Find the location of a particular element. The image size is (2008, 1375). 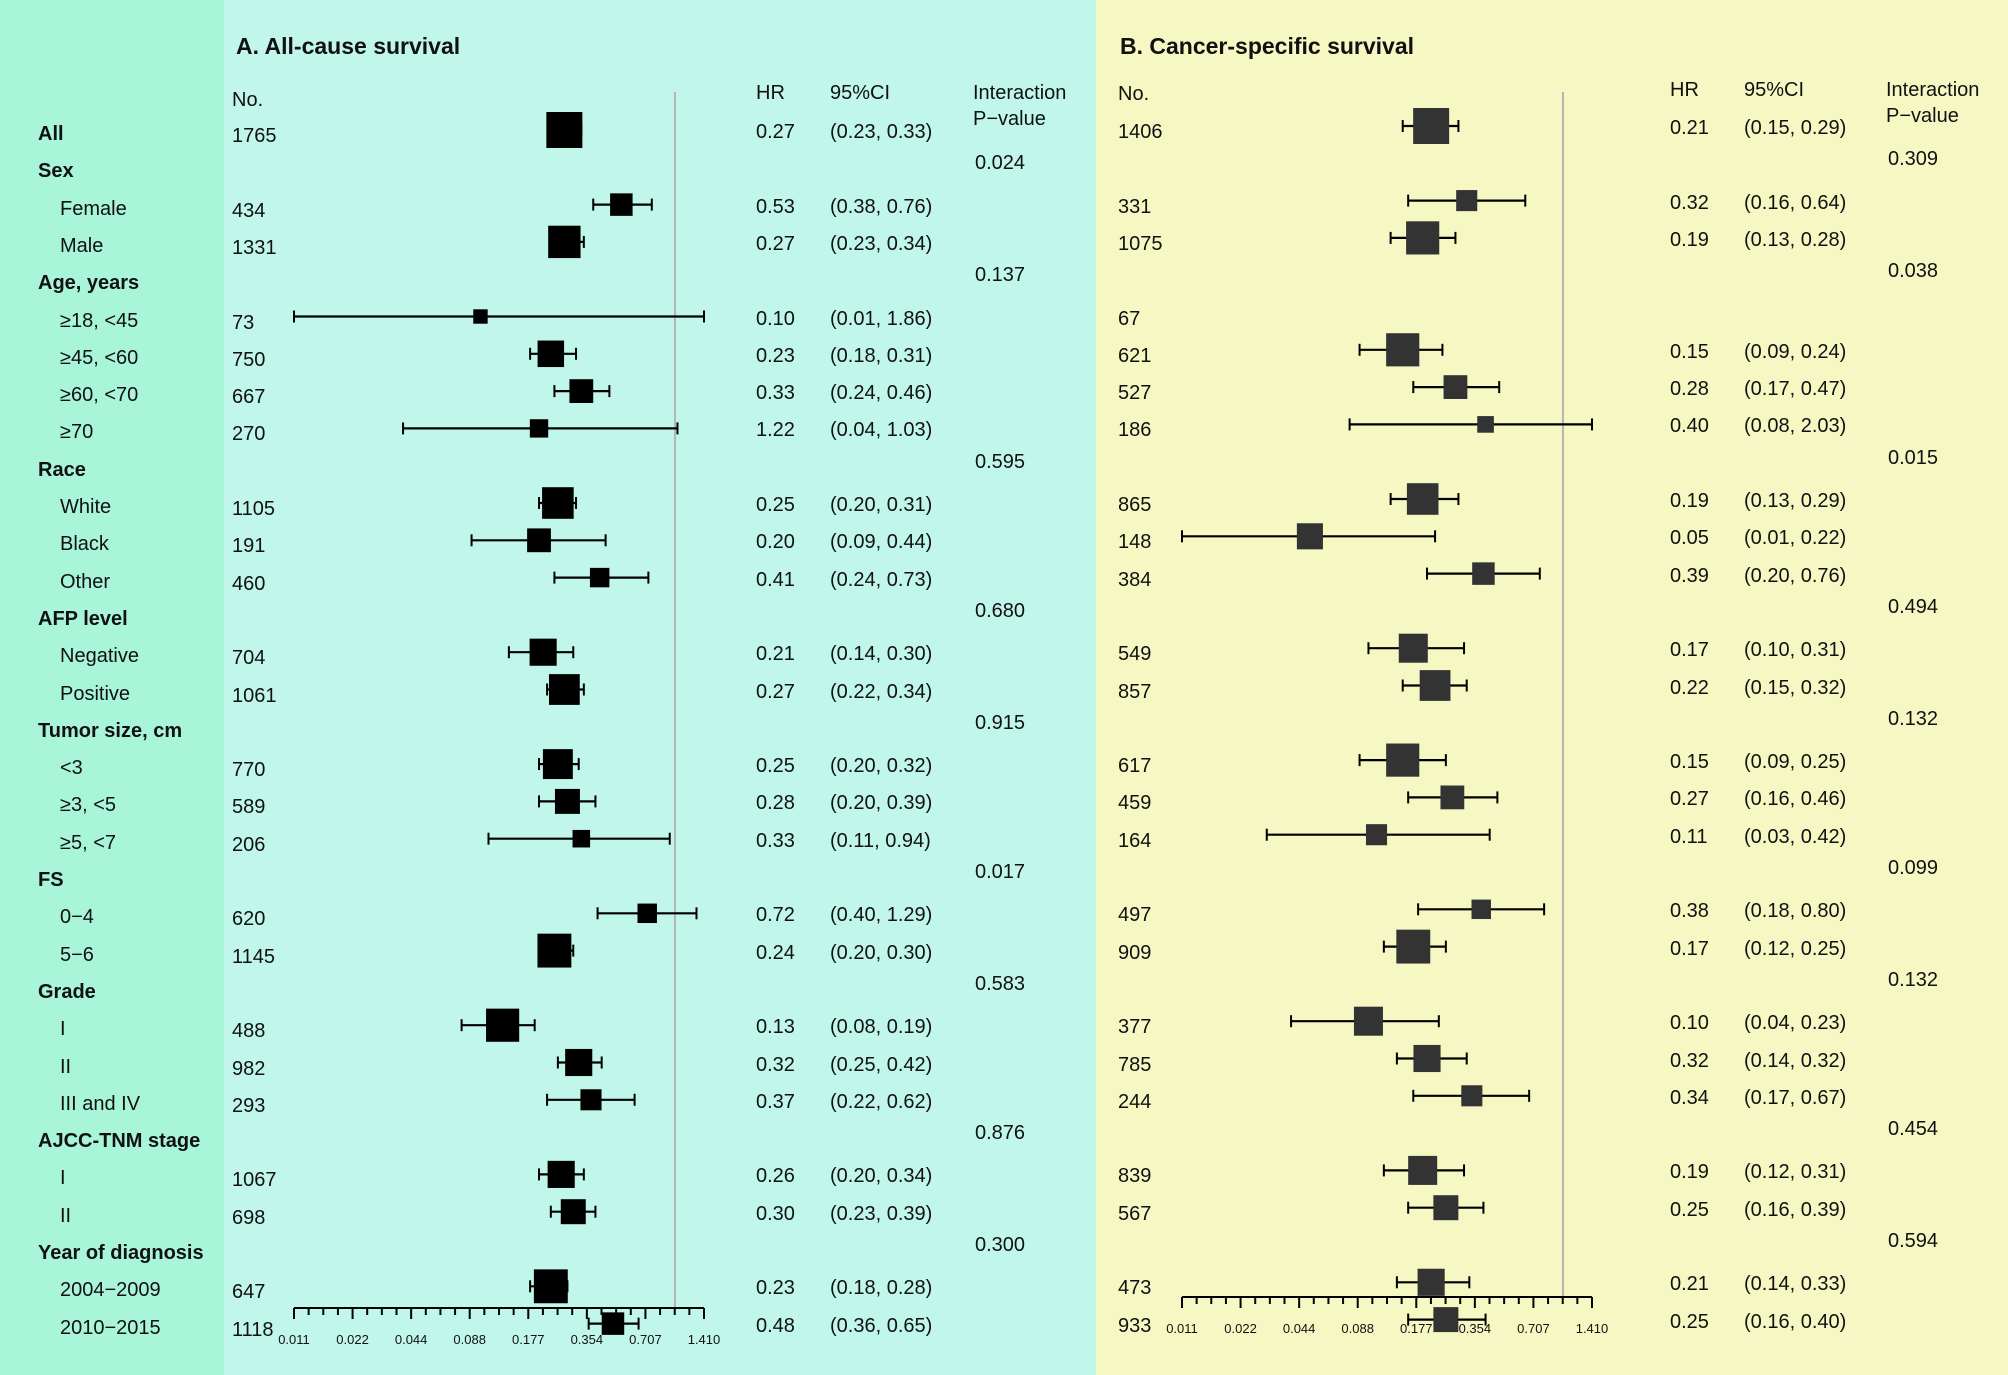

n-value-a: 698 is located at coordinates (249, 1217).